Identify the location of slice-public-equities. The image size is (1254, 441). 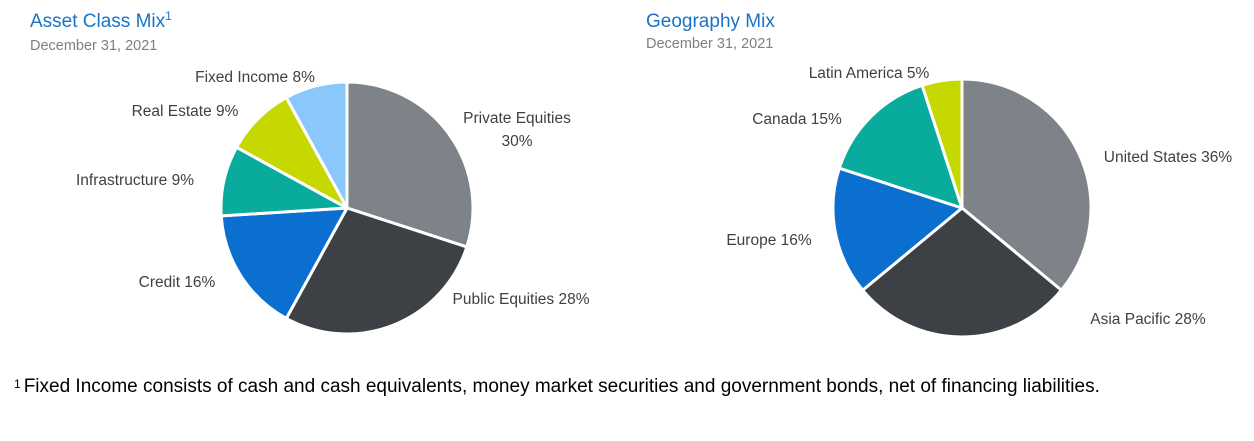
(376, 271).